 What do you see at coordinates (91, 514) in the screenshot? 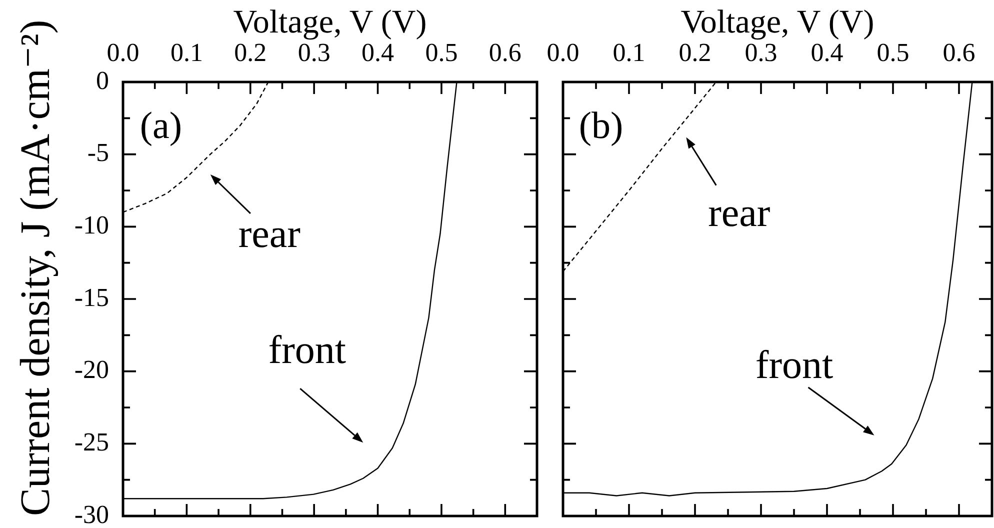
I see `y-tick-label: -30` at bounding box center [91, 514].